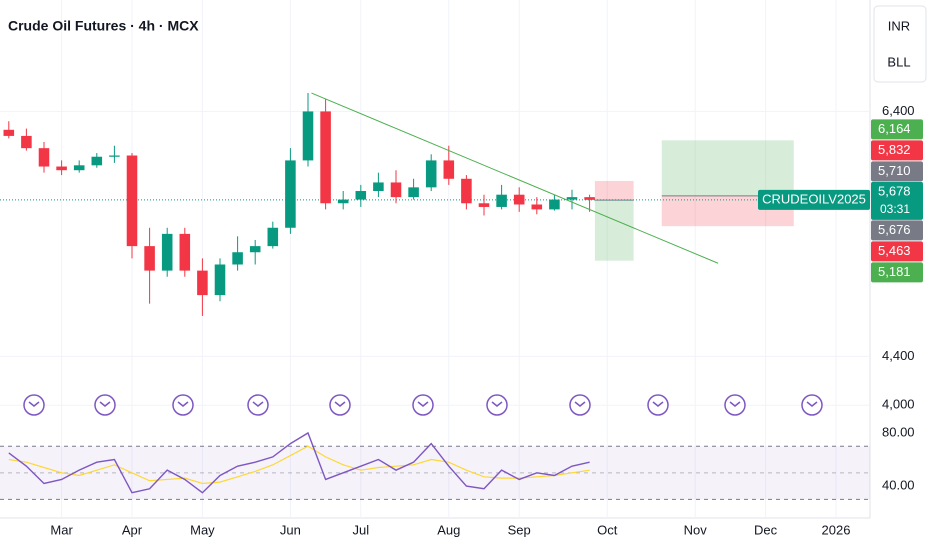 Image resolution: width=932 pixels, height=550 pixels. I want to click on x-tick-label: Sep, so click(519, 529).